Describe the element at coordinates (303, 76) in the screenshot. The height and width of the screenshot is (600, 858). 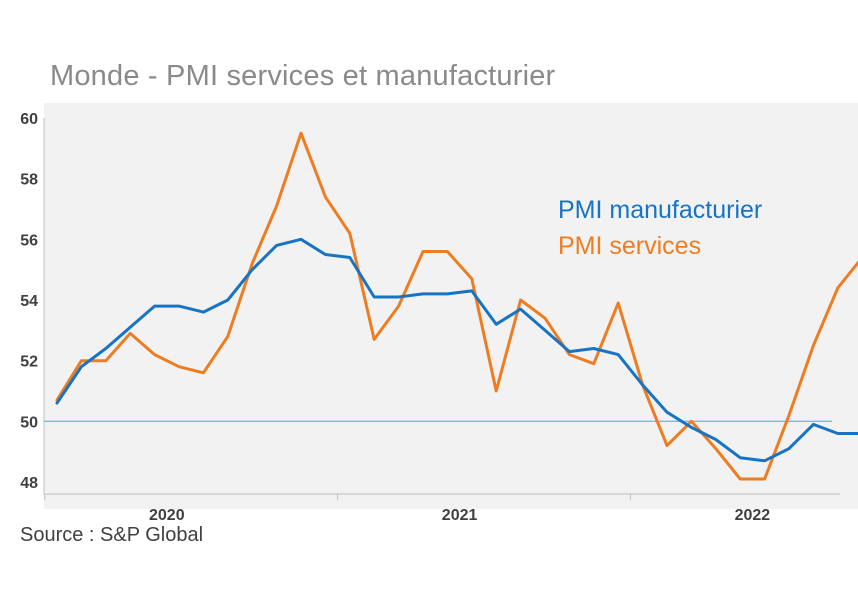
I see `chart-title: Monde - PMI services et manufacturier` at that location.